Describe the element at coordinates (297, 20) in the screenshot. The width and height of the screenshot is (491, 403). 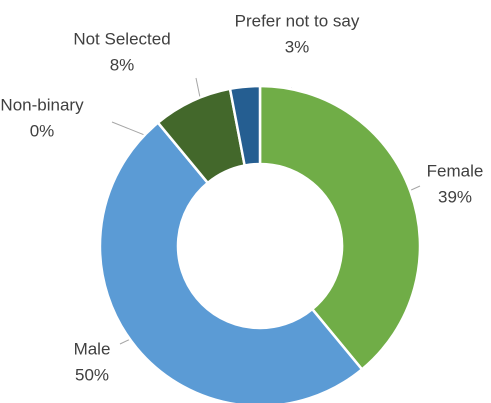
I see `slice-label: Prefer not to say` at that location.